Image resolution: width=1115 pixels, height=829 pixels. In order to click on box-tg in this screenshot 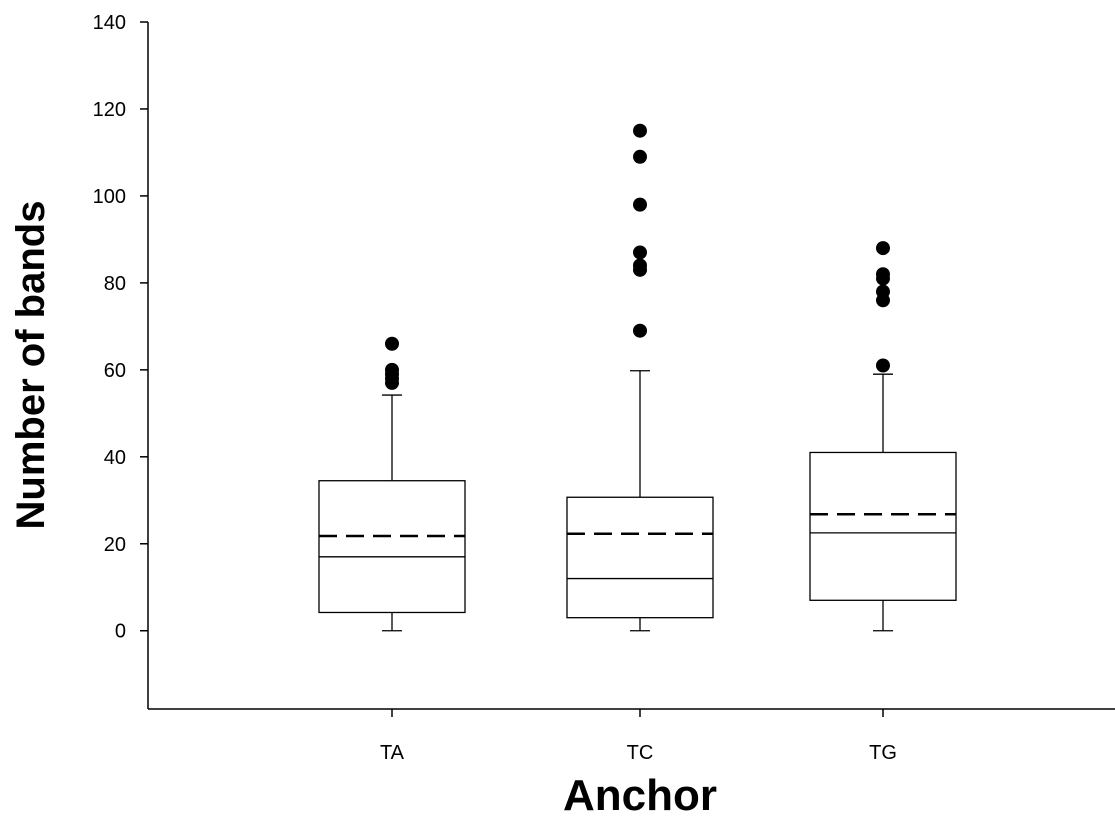, I will do `click(883, 436)`.